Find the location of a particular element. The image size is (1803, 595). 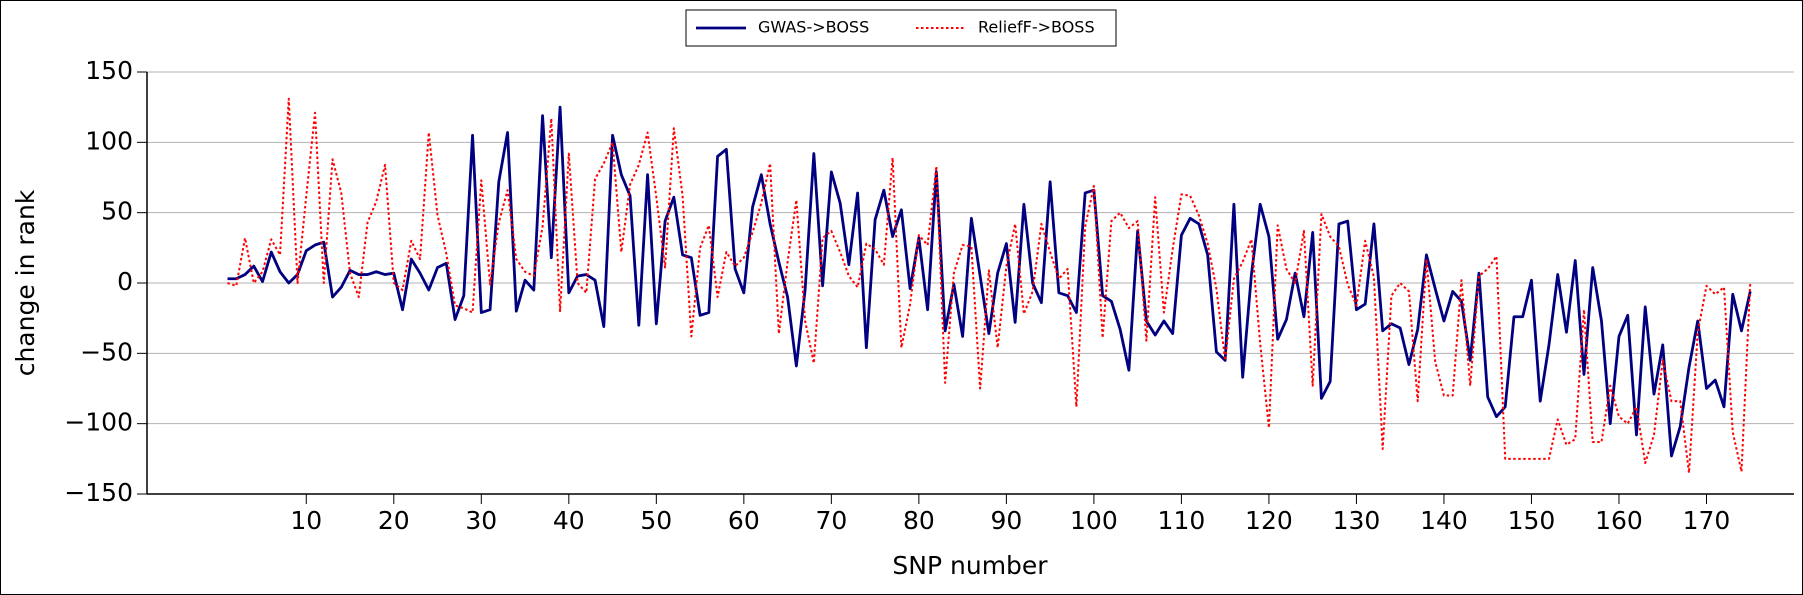

y-tick-label: 50 is located at coordinates (117, 211).